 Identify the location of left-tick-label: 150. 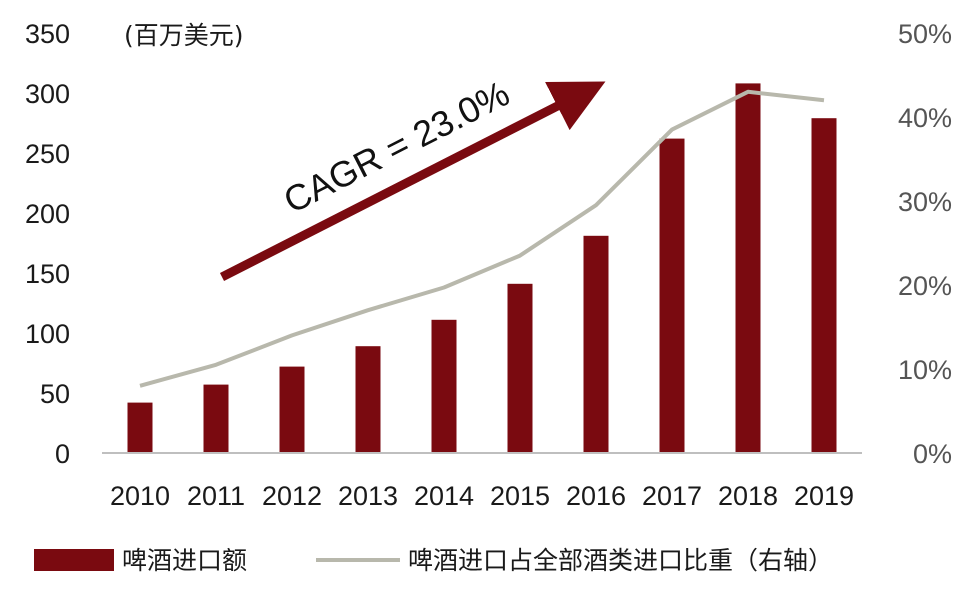
(47, 274).